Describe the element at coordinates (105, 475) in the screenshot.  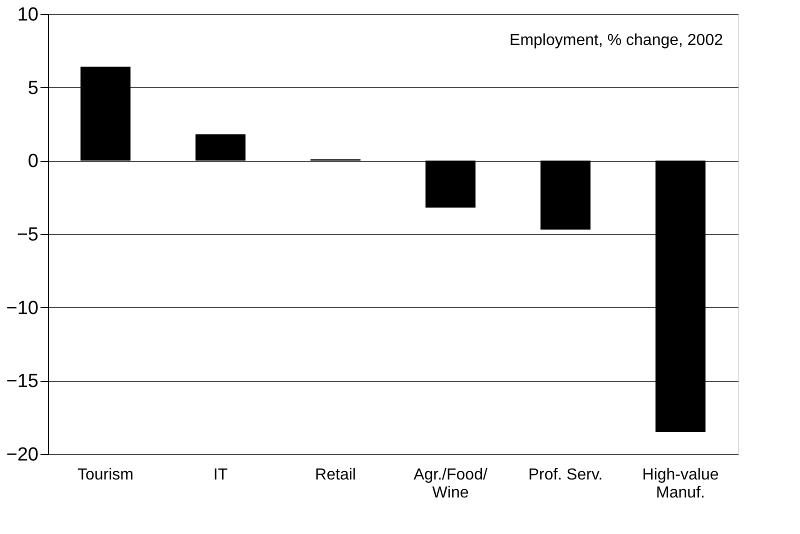
I see `x-tick-label: Tourism` at that location.